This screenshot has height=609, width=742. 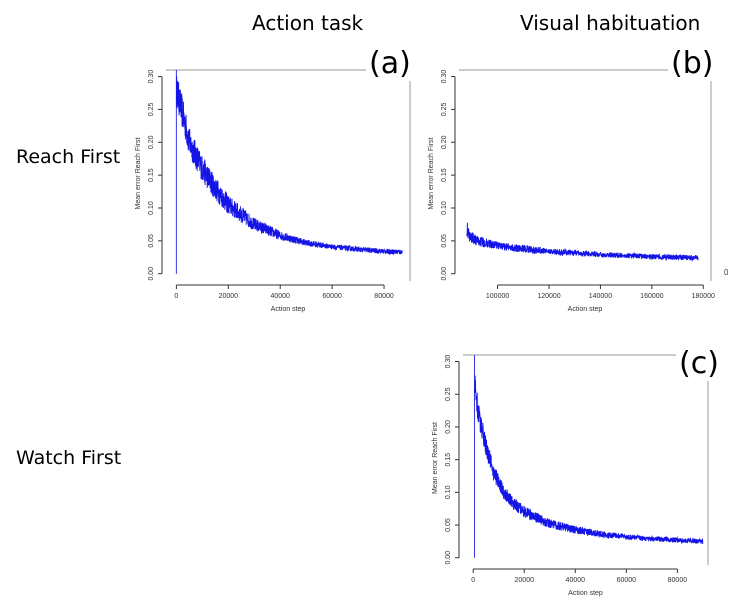 What do you see at coordinates (692, 63) in the screenshot?
I see `panel-label-b: (b)` at bounding box center [692, 63].